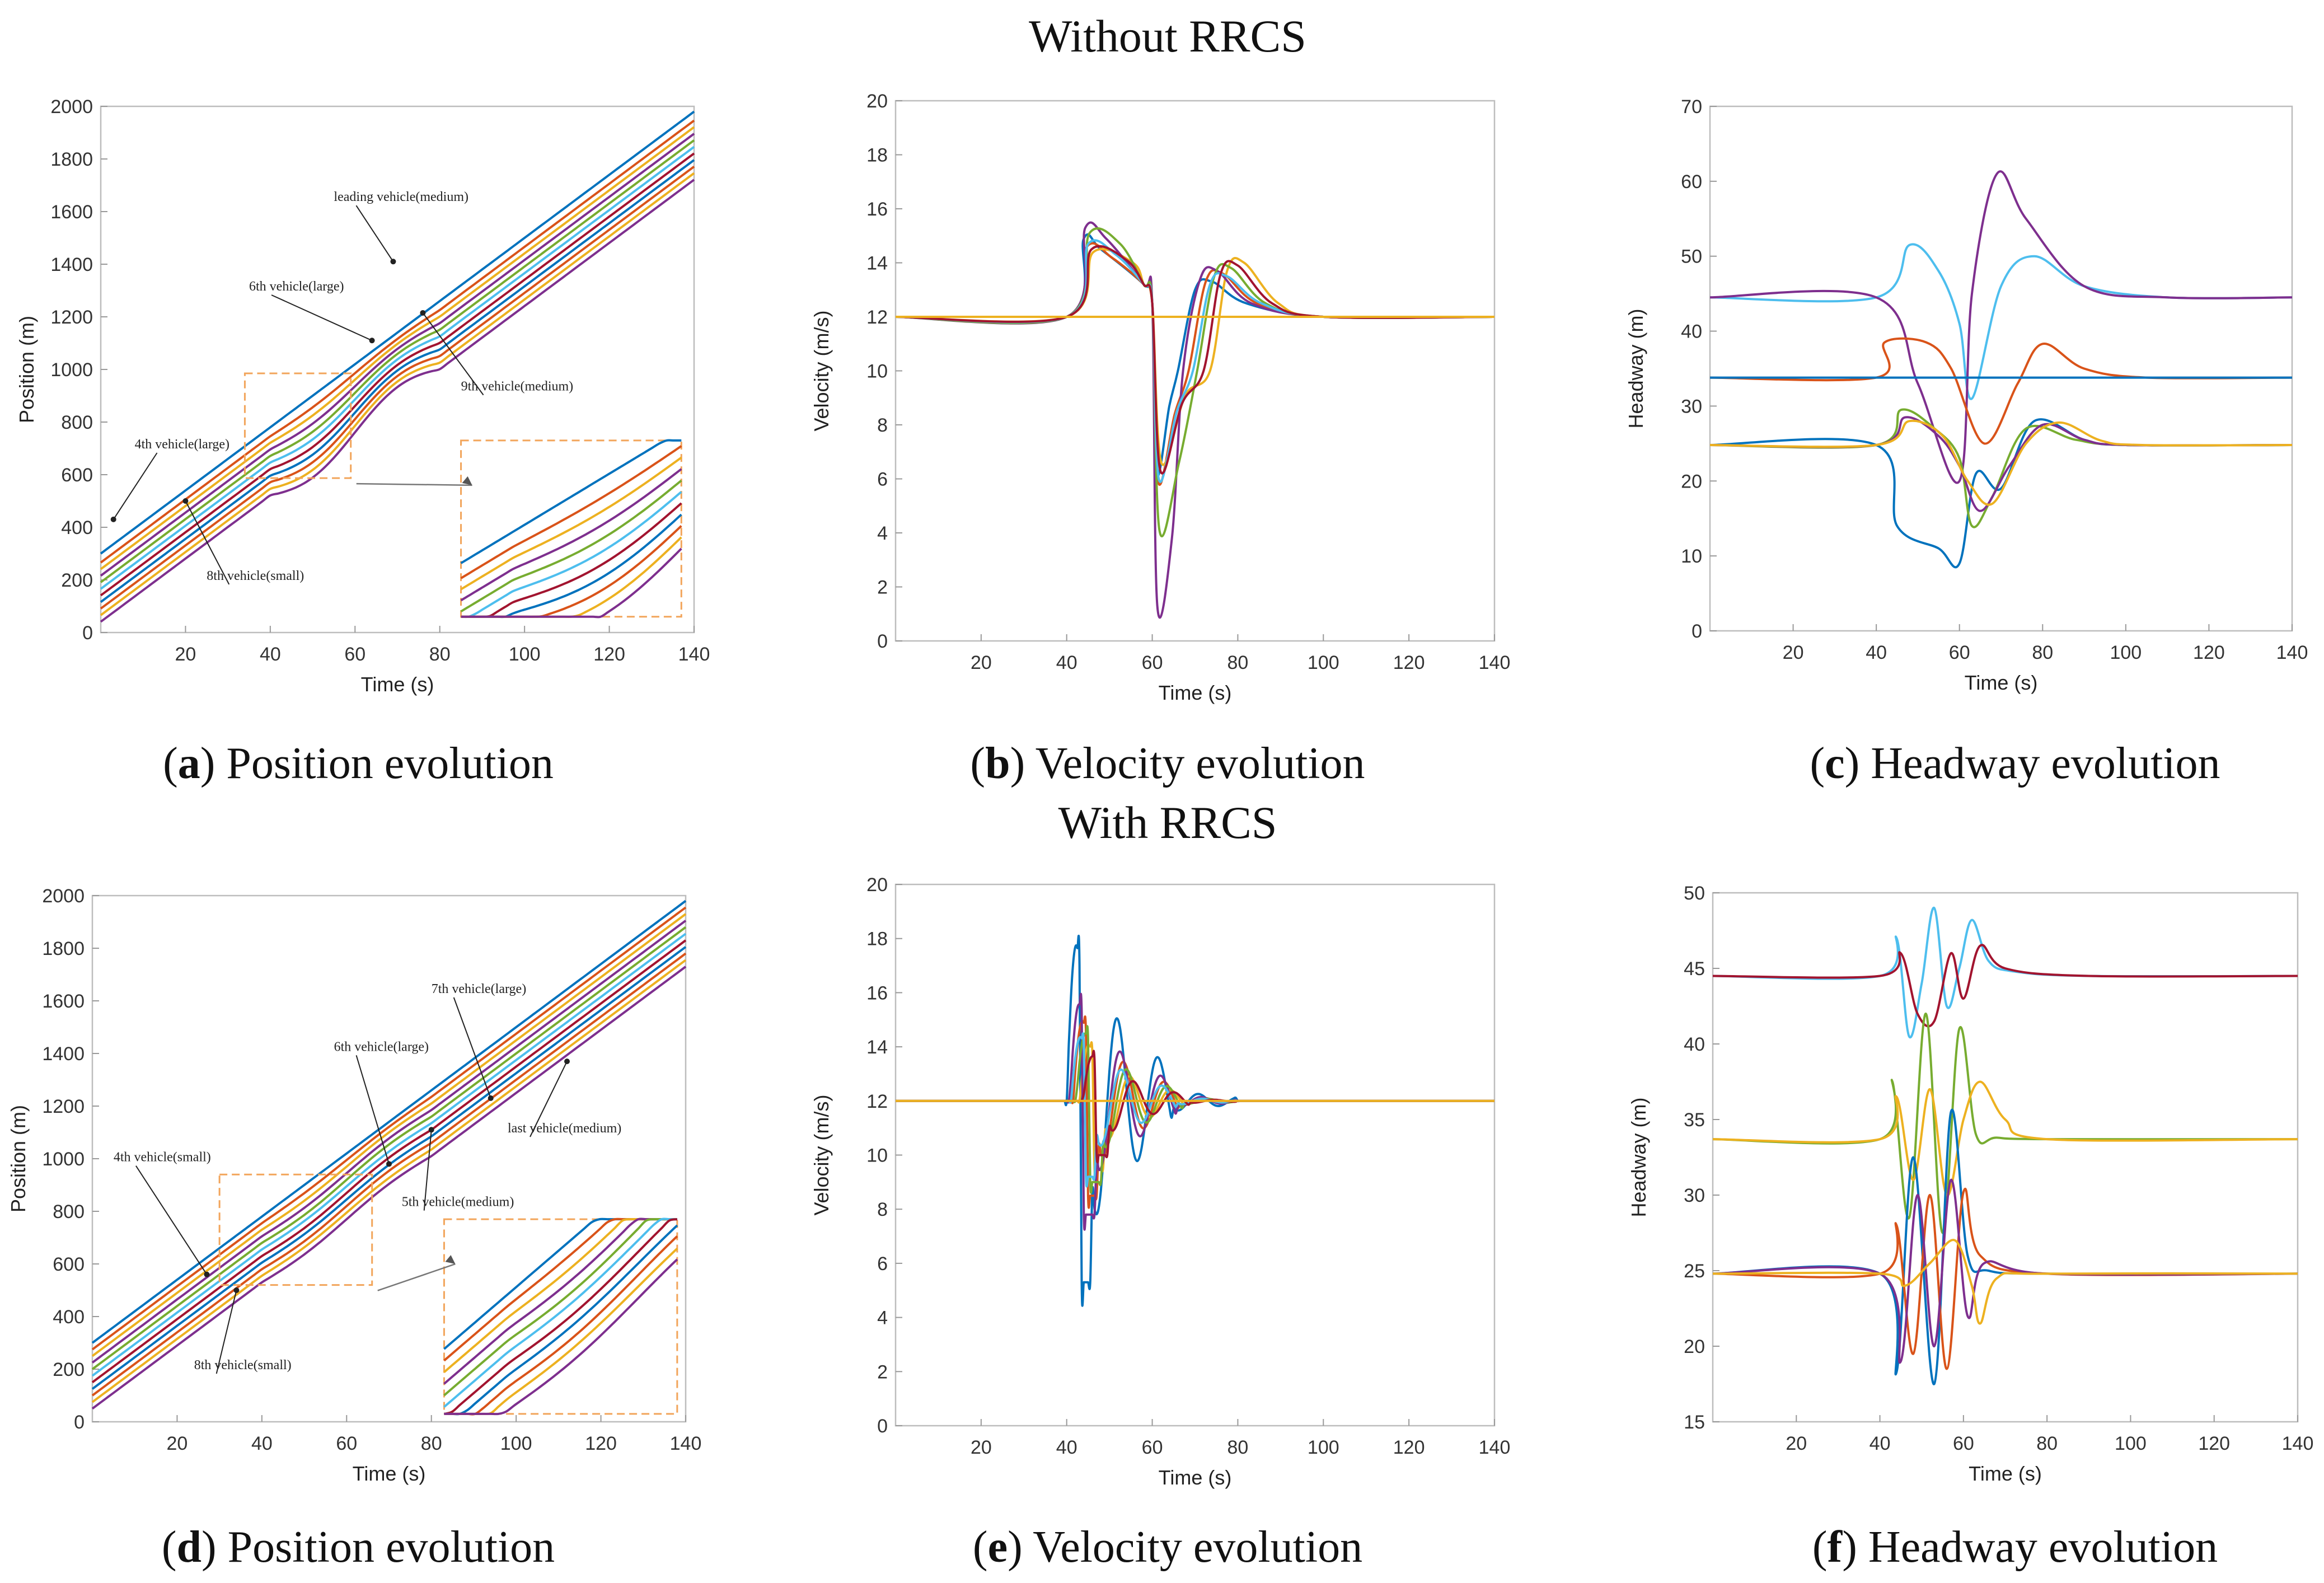 The width and height of the screenshot is (2324, 1583). Describe the element at coordinates (414, 485) in the screenshot. I see `zoom-arrow` at that location.